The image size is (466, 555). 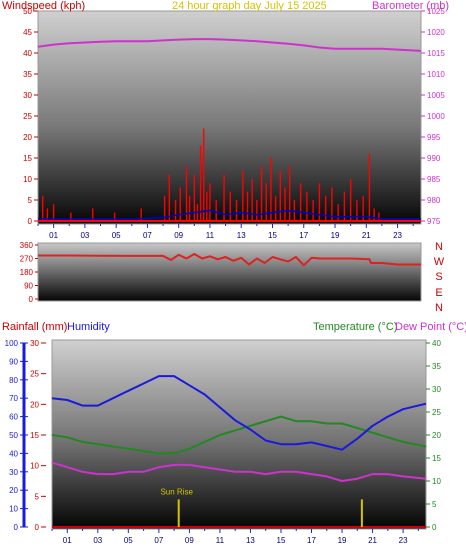 I want to click on wind-y-tick-label: 50, so click(x=27, y=11).